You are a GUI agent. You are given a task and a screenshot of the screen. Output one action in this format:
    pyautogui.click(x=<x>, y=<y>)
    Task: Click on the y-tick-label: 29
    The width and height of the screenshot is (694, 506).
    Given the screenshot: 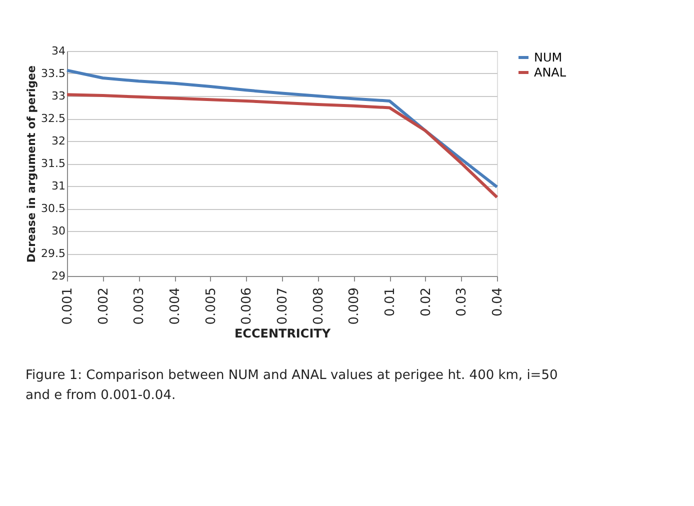 What is the action you would take?
    pyautogui.click(x=59, y=276)
    